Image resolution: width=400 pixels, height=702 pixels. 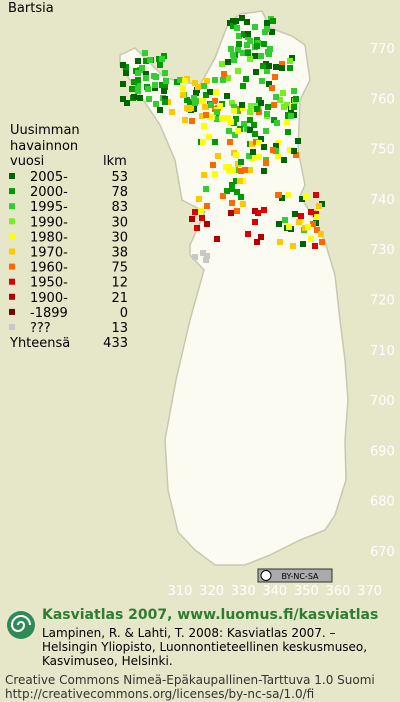 I want to click on legend-label: 1950-, so click(x=49, y=283).